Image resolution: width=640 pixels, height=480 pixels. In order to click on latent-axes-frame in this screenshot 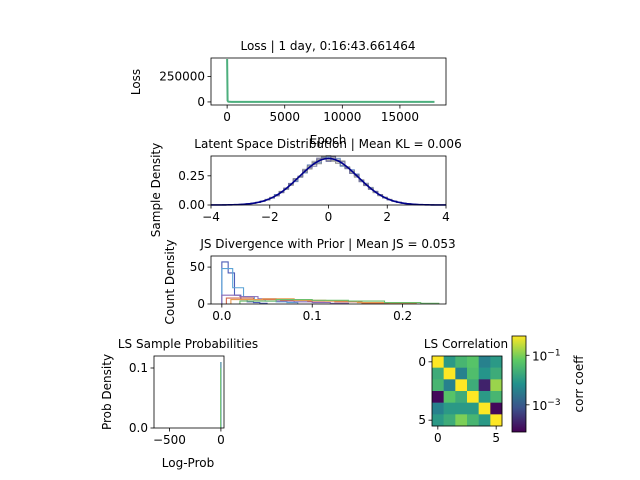, I will do `click(328, 180)`.